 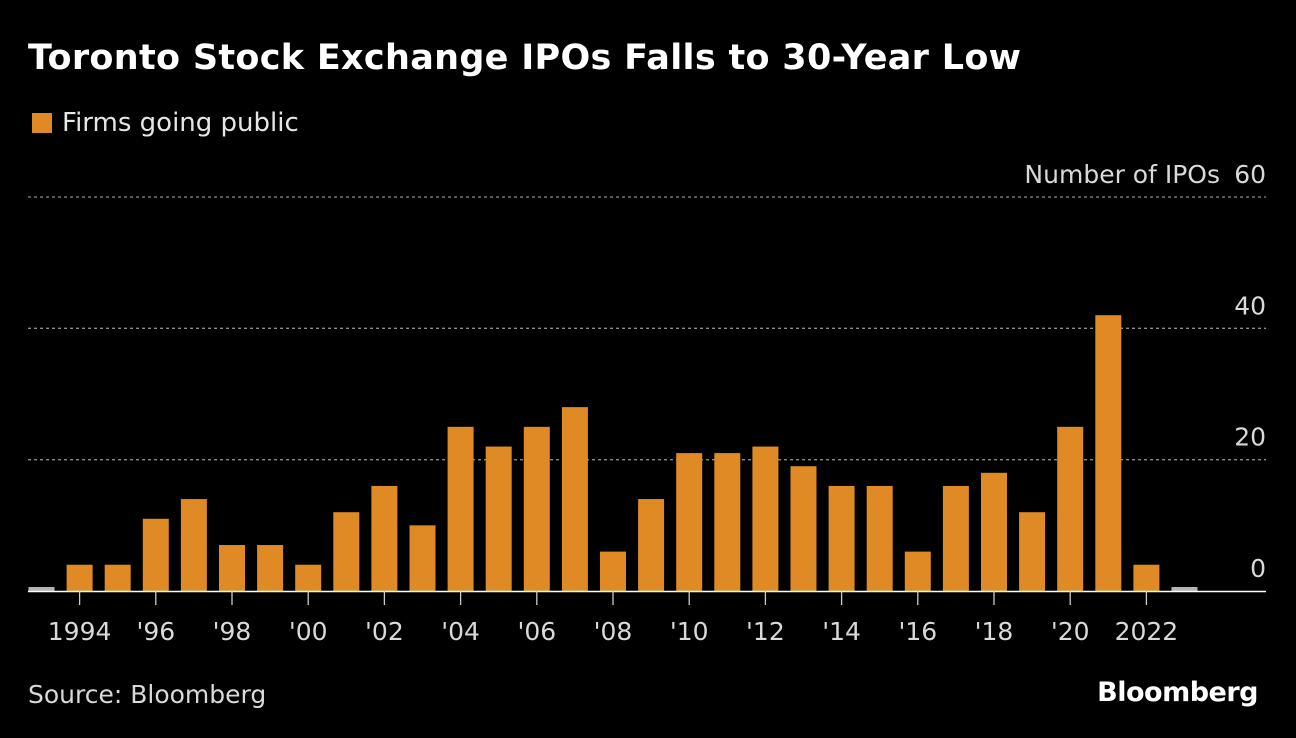 What do you see at coordinates (1184, 589) in the screenshot?
I see `bar-2023` at bounding box center [1184, 589].